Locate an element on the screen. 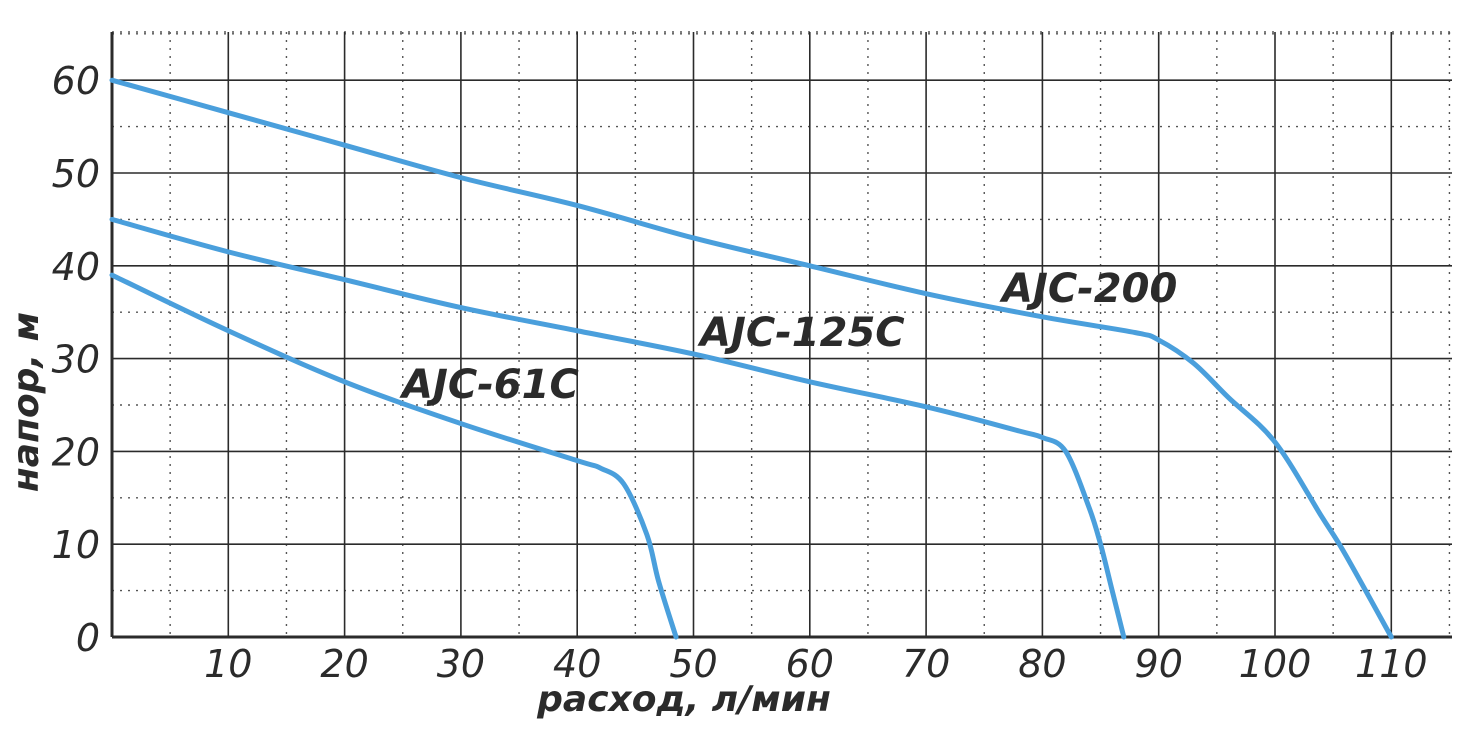 This screenshot has height=735, width=1479. x-tick-label: 60 is located at coordinates (810, 664).